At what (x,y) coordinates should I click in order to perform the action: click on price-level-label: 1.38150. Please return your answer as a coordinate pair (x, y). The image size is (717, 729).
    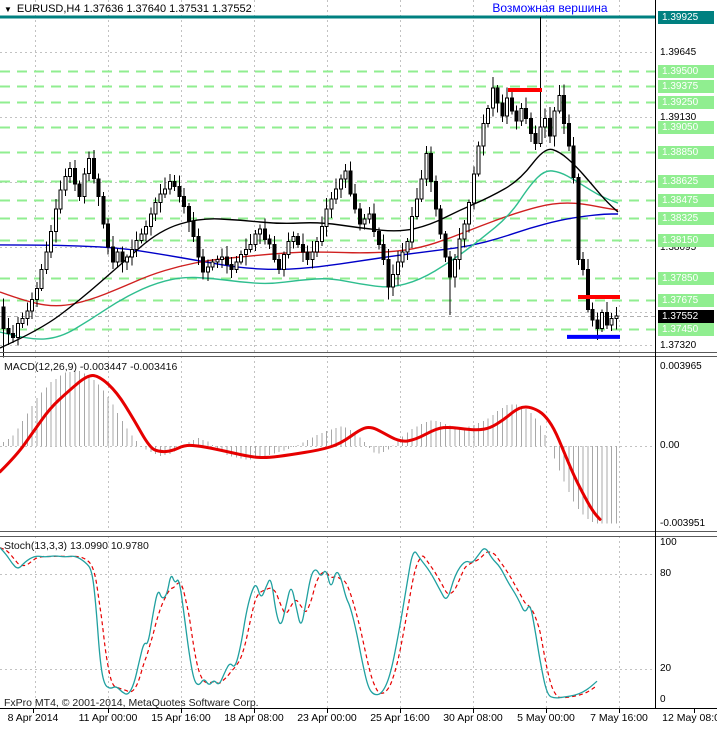
    Looking at the image, I should click on (686, 240).